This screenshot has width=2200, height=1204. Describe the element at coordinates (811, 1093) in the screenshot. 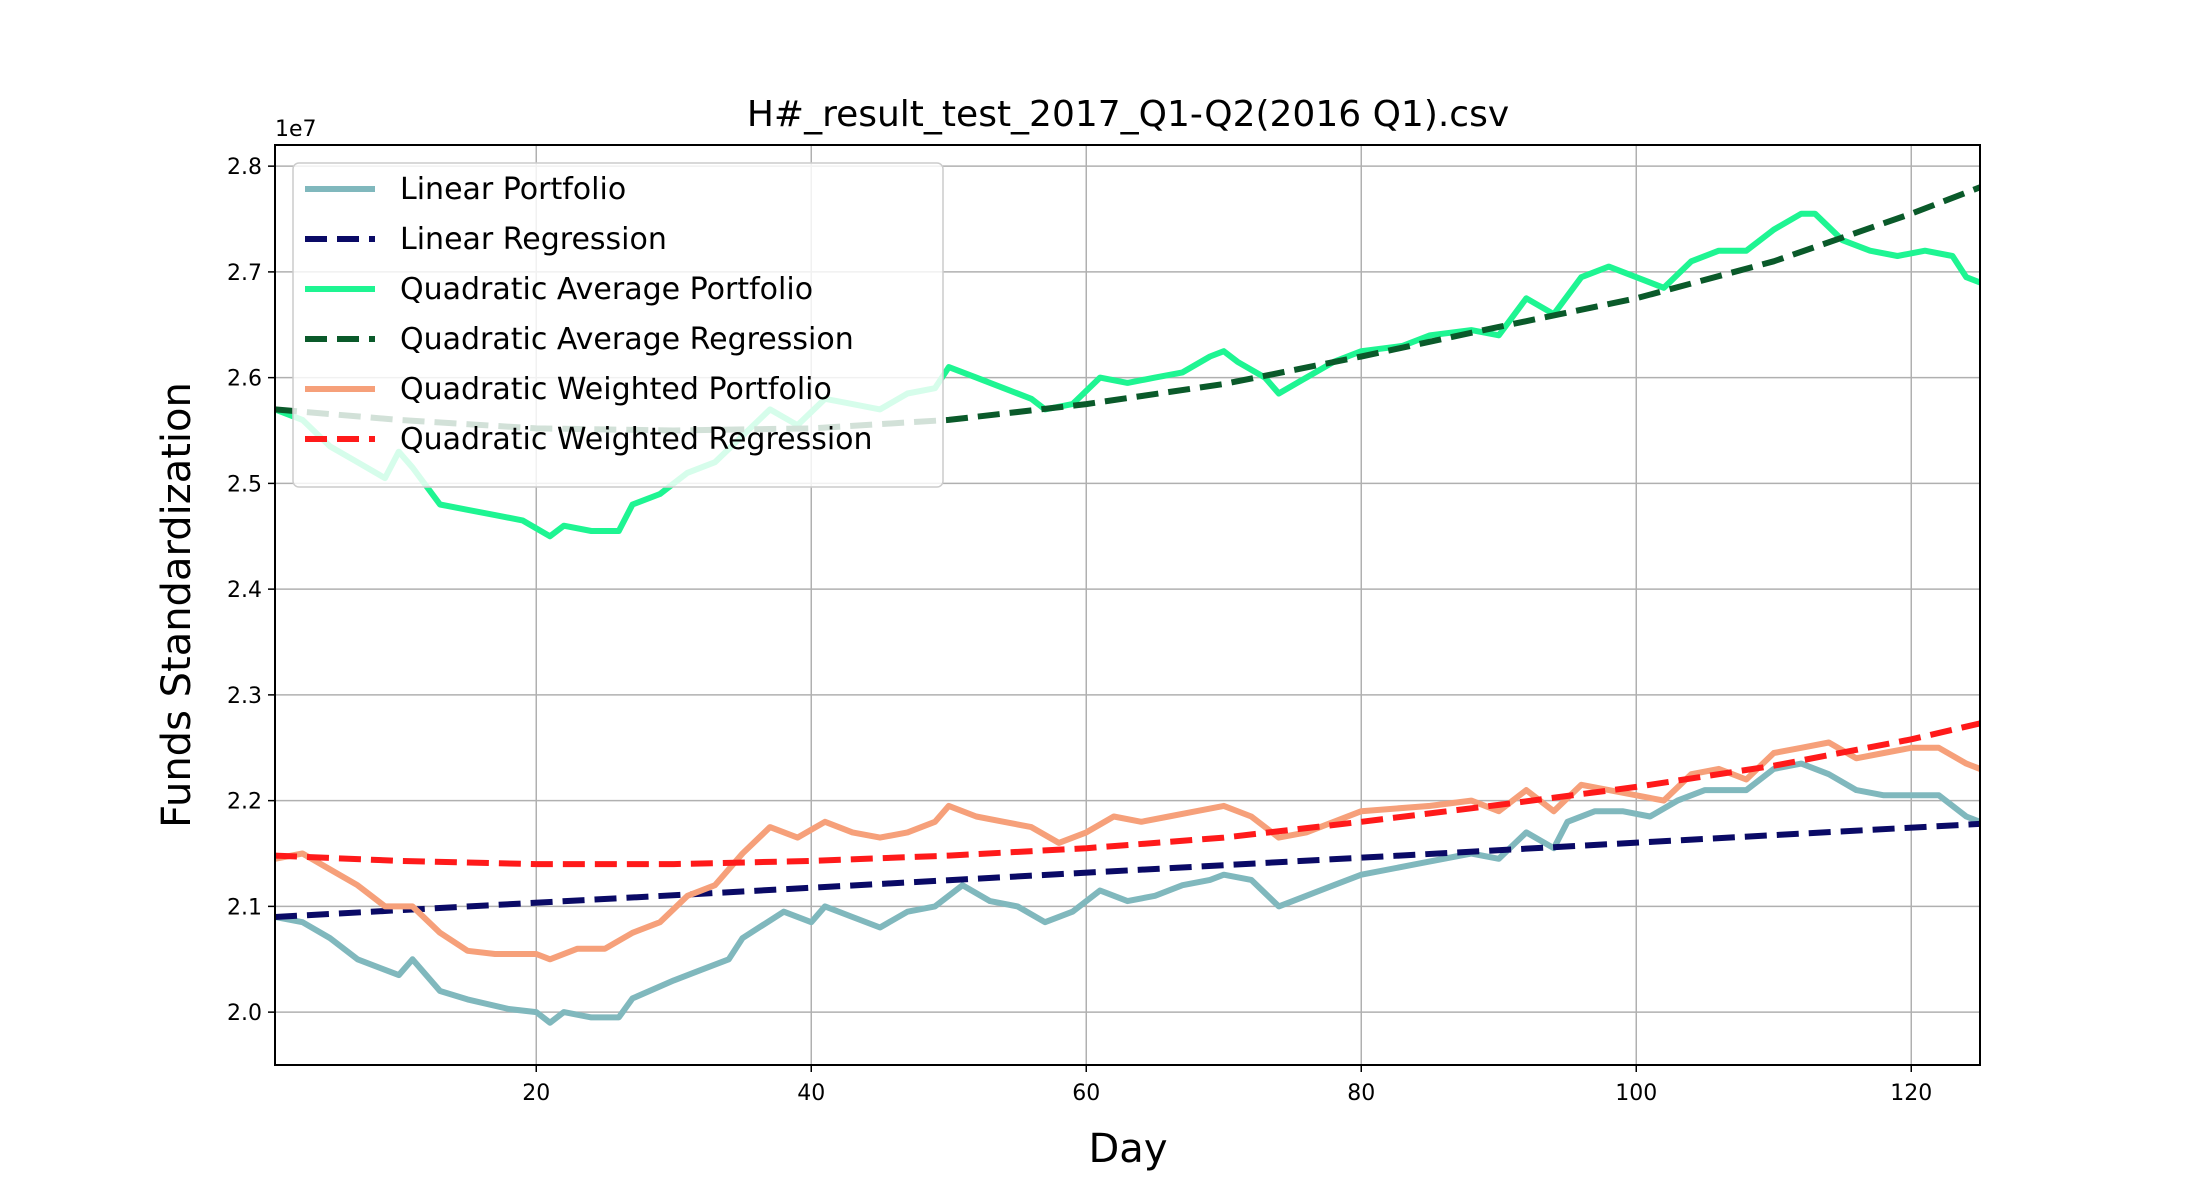

I see `x-tick-label: 40` at that location.